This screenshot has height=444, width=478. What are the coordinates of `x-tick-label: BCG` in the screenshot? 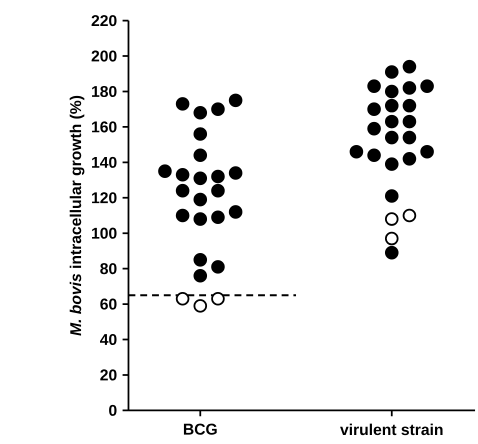 It's located at (200, 429).